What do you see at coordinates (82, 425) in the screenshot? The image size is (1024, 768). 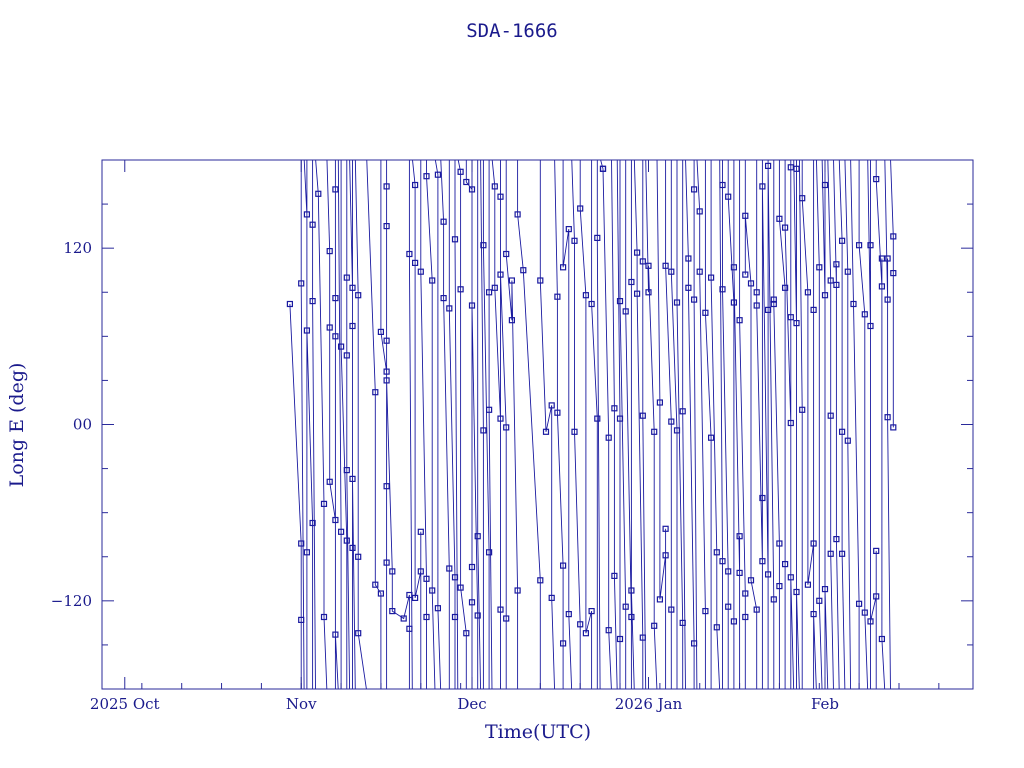 I see `y-tick-label: 00` at bounding box center [82, 425].